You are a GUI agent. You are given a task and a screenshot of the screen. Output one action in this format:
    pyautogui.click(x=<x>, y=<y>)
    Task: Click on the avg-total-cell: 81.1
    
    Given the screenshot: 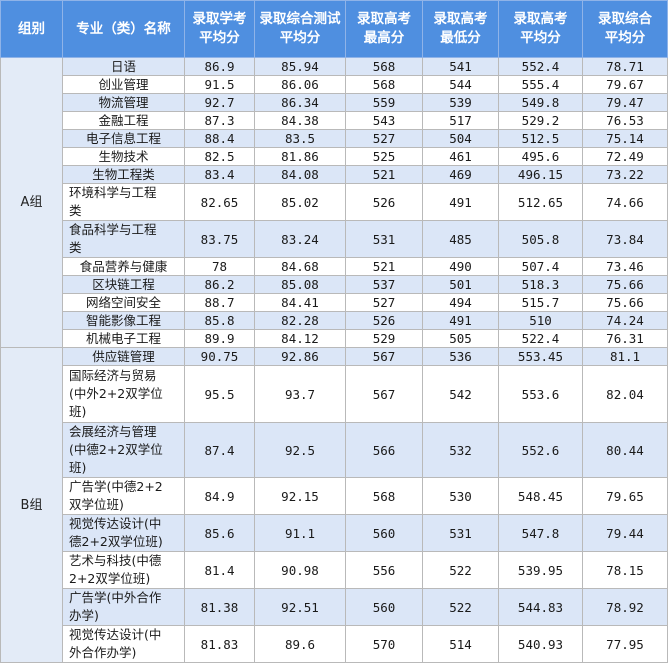 What is the action you would take?
    pyautogui.click(x=625, y=356)
    